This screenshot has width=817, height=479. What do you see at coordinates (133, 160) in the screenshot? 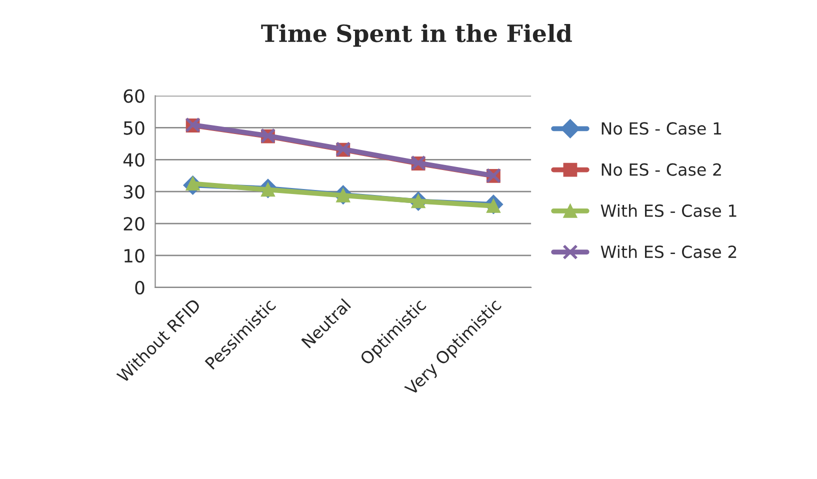
I see `y-tick-label: 40` at bounding box center [133, 160].